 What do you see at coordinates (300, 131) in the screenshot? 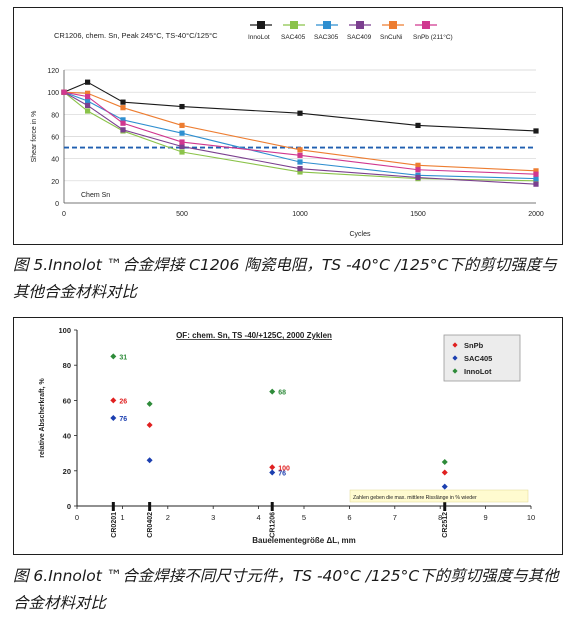
I see `series-line` at bounding box center [300, 131].